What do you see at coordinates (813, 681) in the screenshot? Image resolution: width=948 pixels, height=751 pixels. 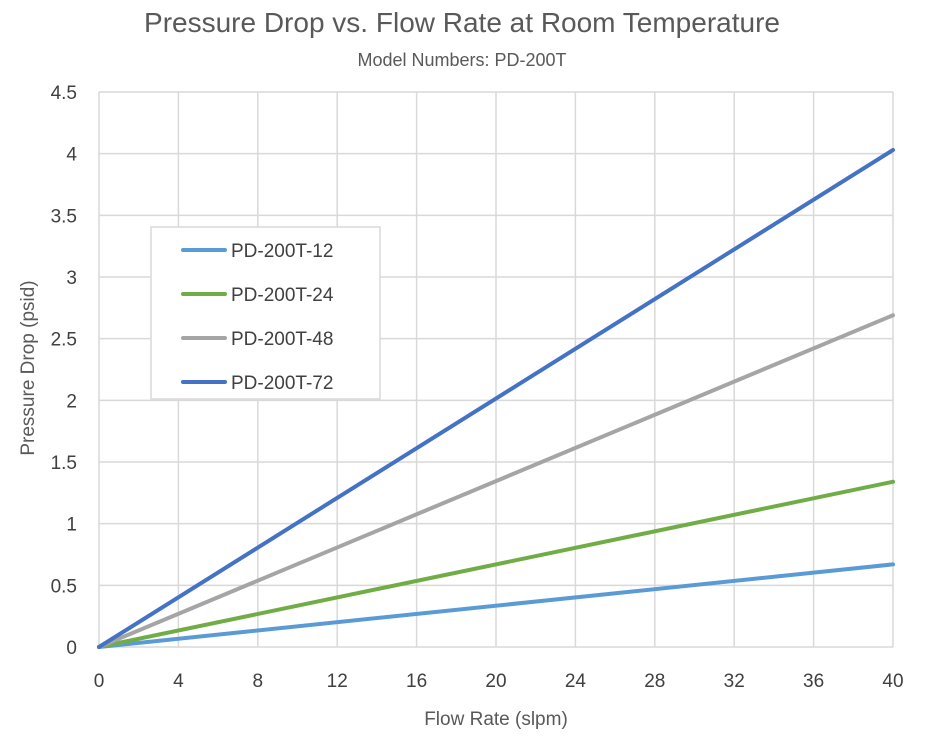 I see `x-tick-label: 36` at bounding box center [813, 681].